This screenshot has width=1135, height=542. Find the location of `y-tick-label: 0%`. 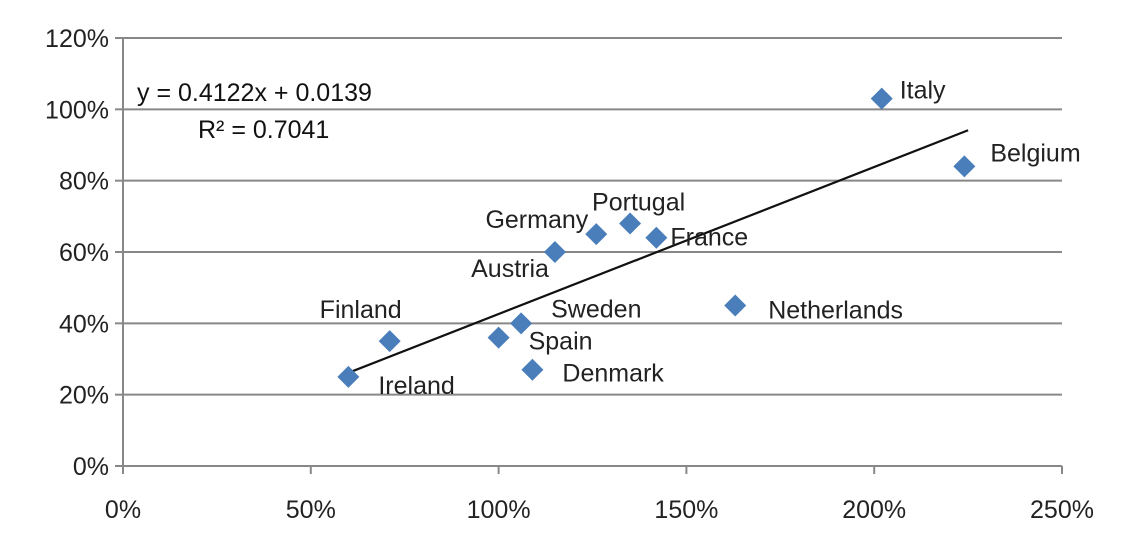

y-tick-label: 0% is located at coordinates (91, 467).